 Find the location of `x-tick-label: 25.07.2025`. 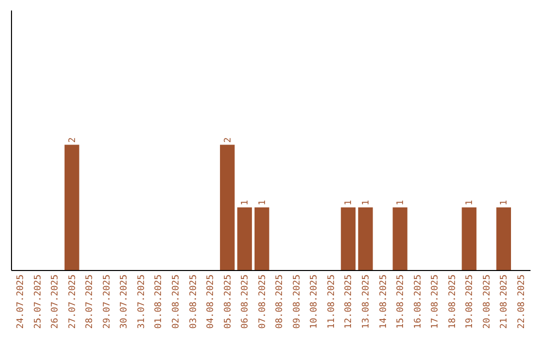

x-tick-label: 25.07.2025 is located at coordinates (38, 301).